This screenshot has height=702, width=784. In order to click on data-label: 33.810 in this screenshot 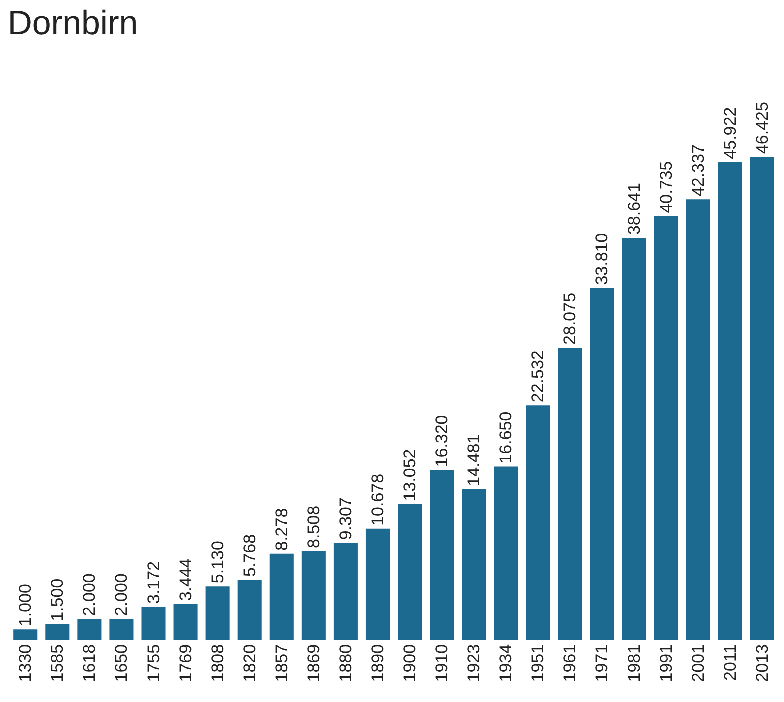, I will do `click(602, 259)`.